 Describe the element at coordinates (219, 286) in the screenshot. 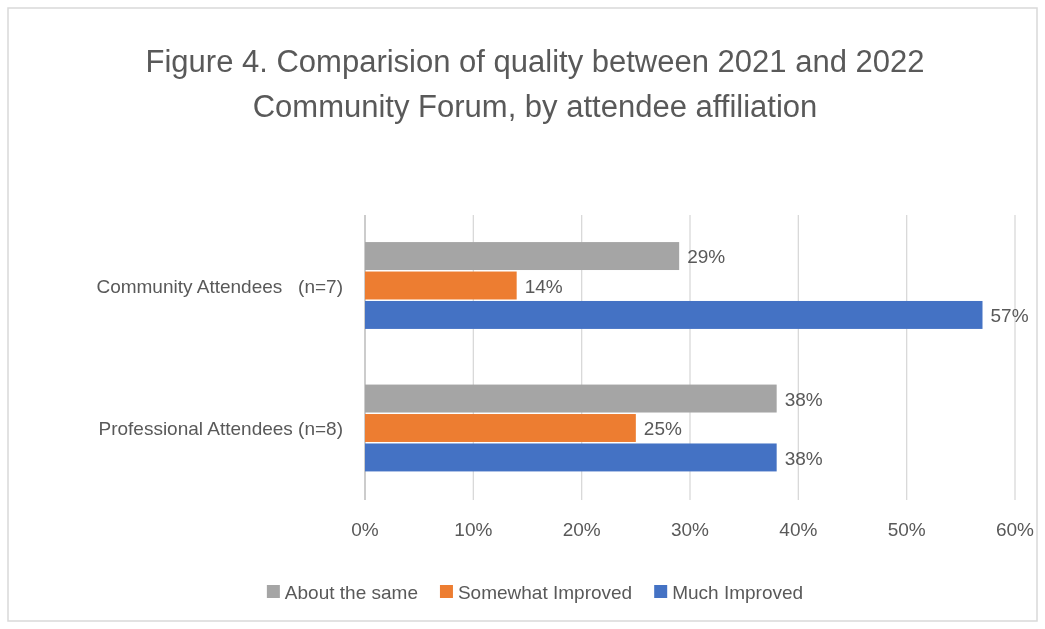

I see `y-tick-label: Community Attendees (n=7)` at that location.